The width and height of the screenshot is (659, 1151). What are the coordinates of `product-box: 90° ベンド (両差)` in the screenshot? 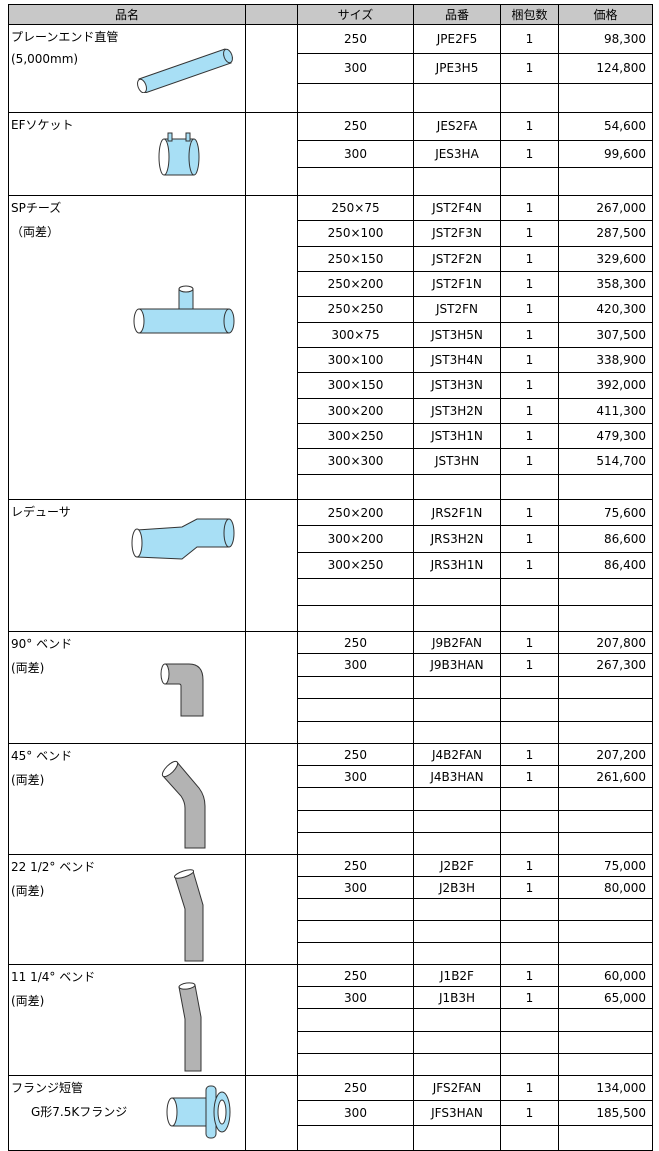 It's located at (127, 688).